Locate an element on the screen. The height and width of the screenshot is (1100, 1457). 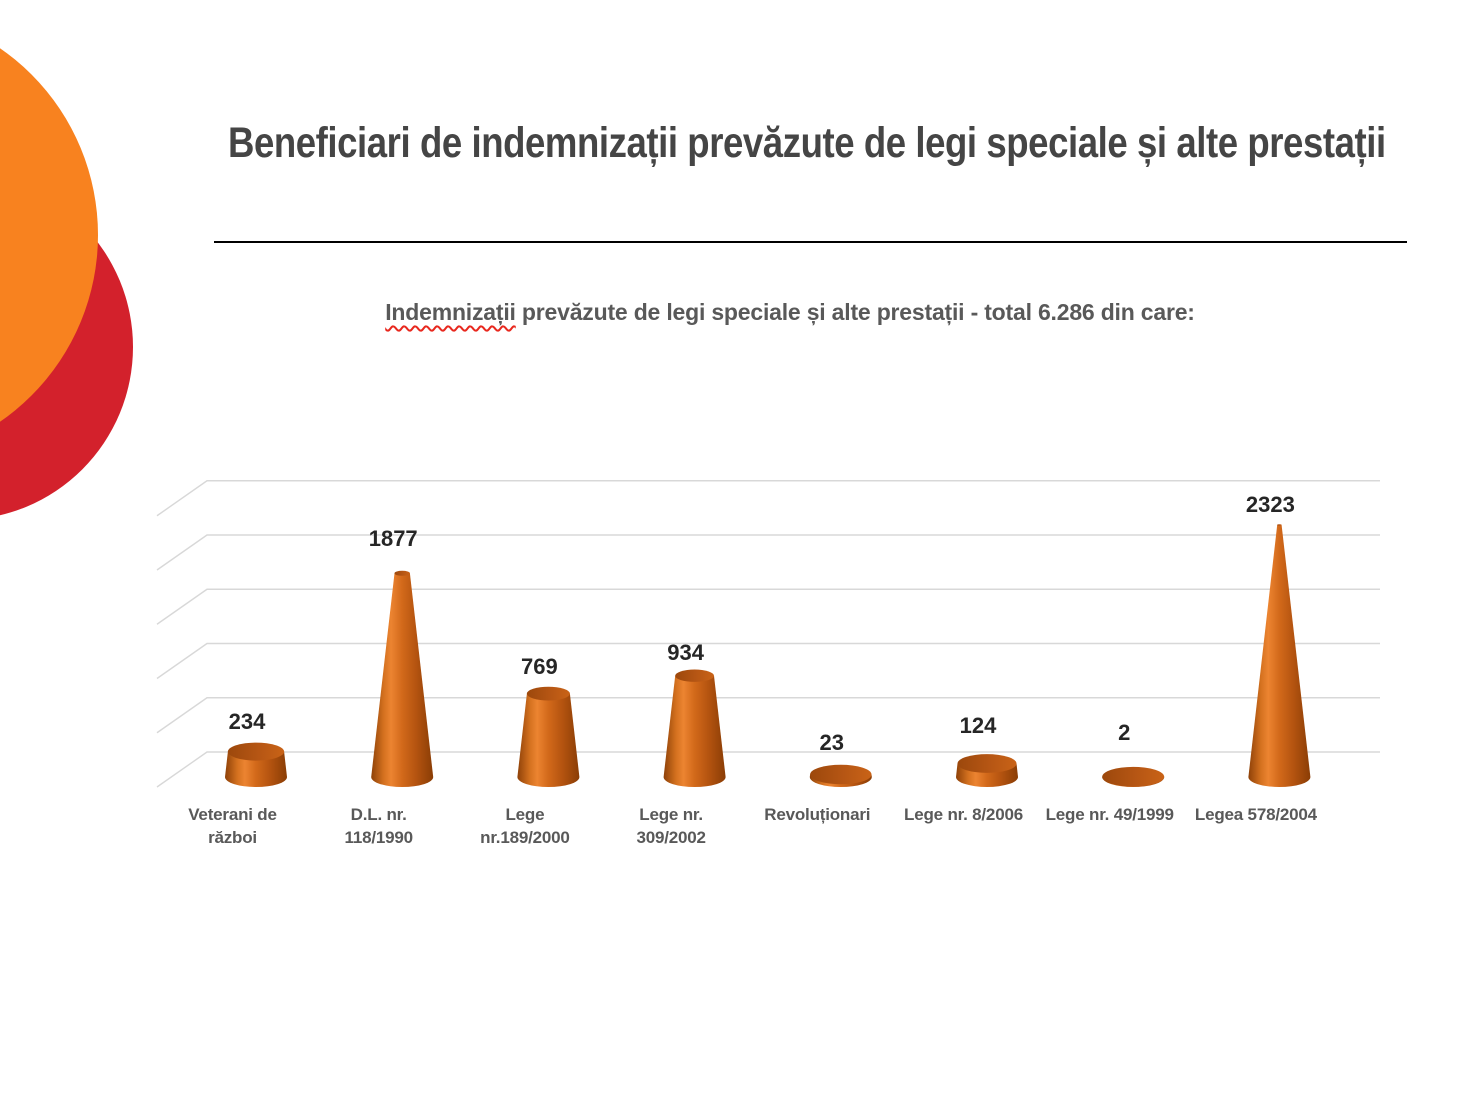
category-label: Lege nr. 309/2002 is located at coordinates (670, 826).